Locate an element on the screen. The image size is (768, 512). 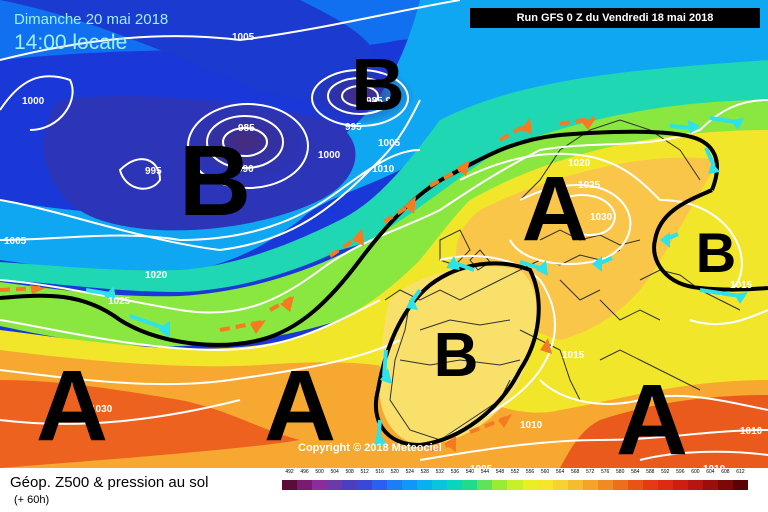
color-scale-label: 572 is located at coordinates (590, 472).